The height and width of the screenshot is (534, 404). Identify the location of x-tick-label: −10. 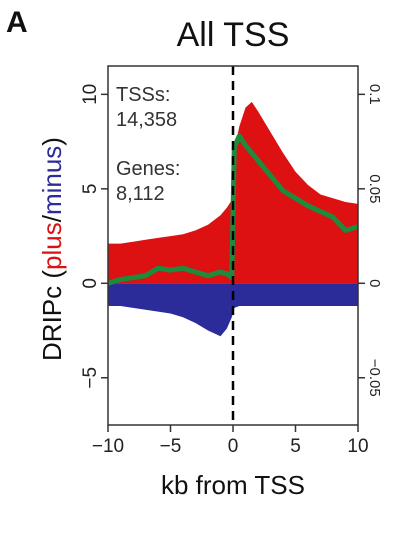
(108, 446).